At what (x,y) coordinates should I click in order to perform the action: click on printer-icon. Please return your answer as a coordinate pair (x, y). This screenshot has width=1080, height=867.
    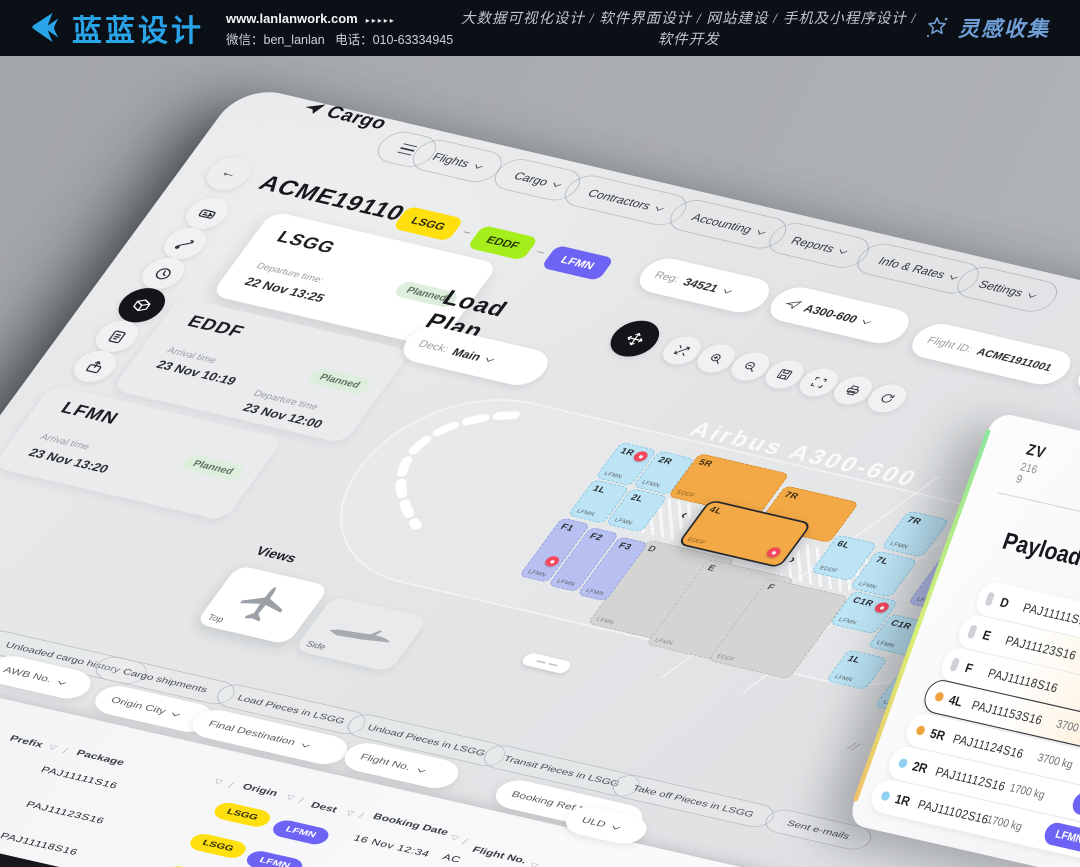
    Looking at the image, I should click on (853, 390).